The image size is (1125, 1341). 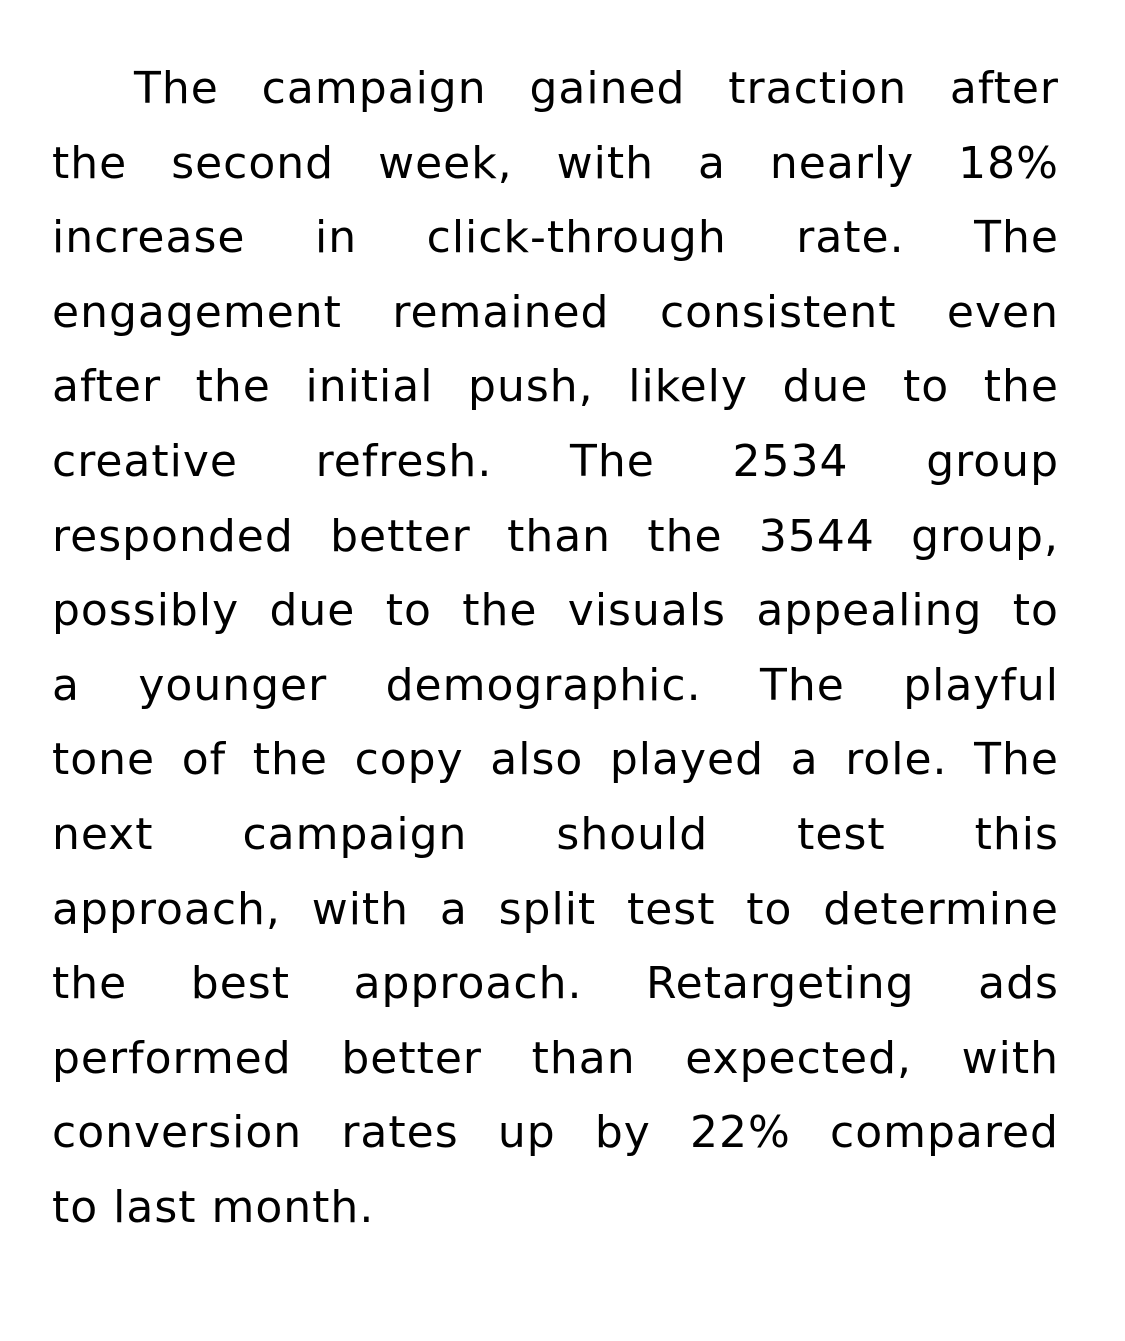 What do you see at coordinates (778, 312) in the screenshot?
I see `word: consistent` at bounding box center [778, 312].